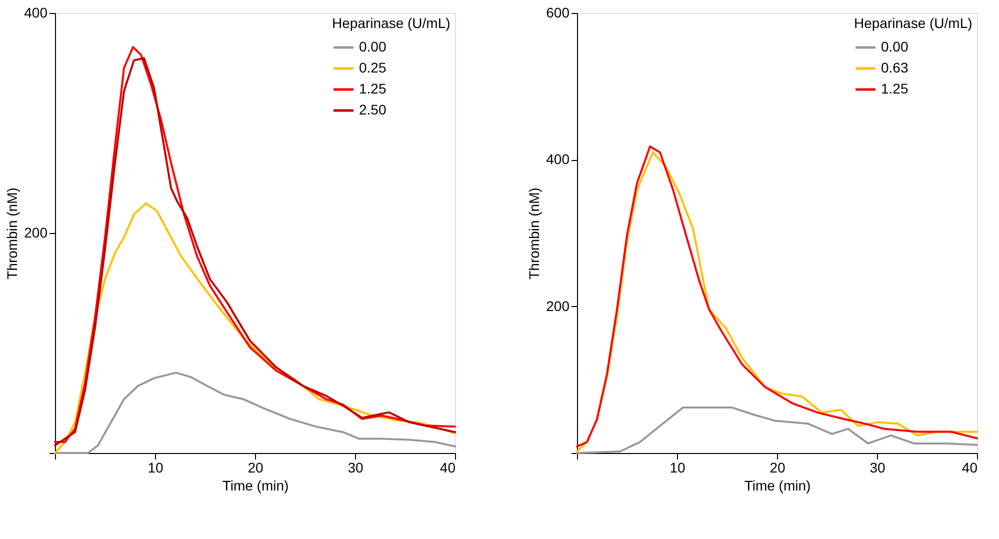  Describe the element at coordinates (372, 110) in the screenshot. I see `legend-label: 2.50` at that location.